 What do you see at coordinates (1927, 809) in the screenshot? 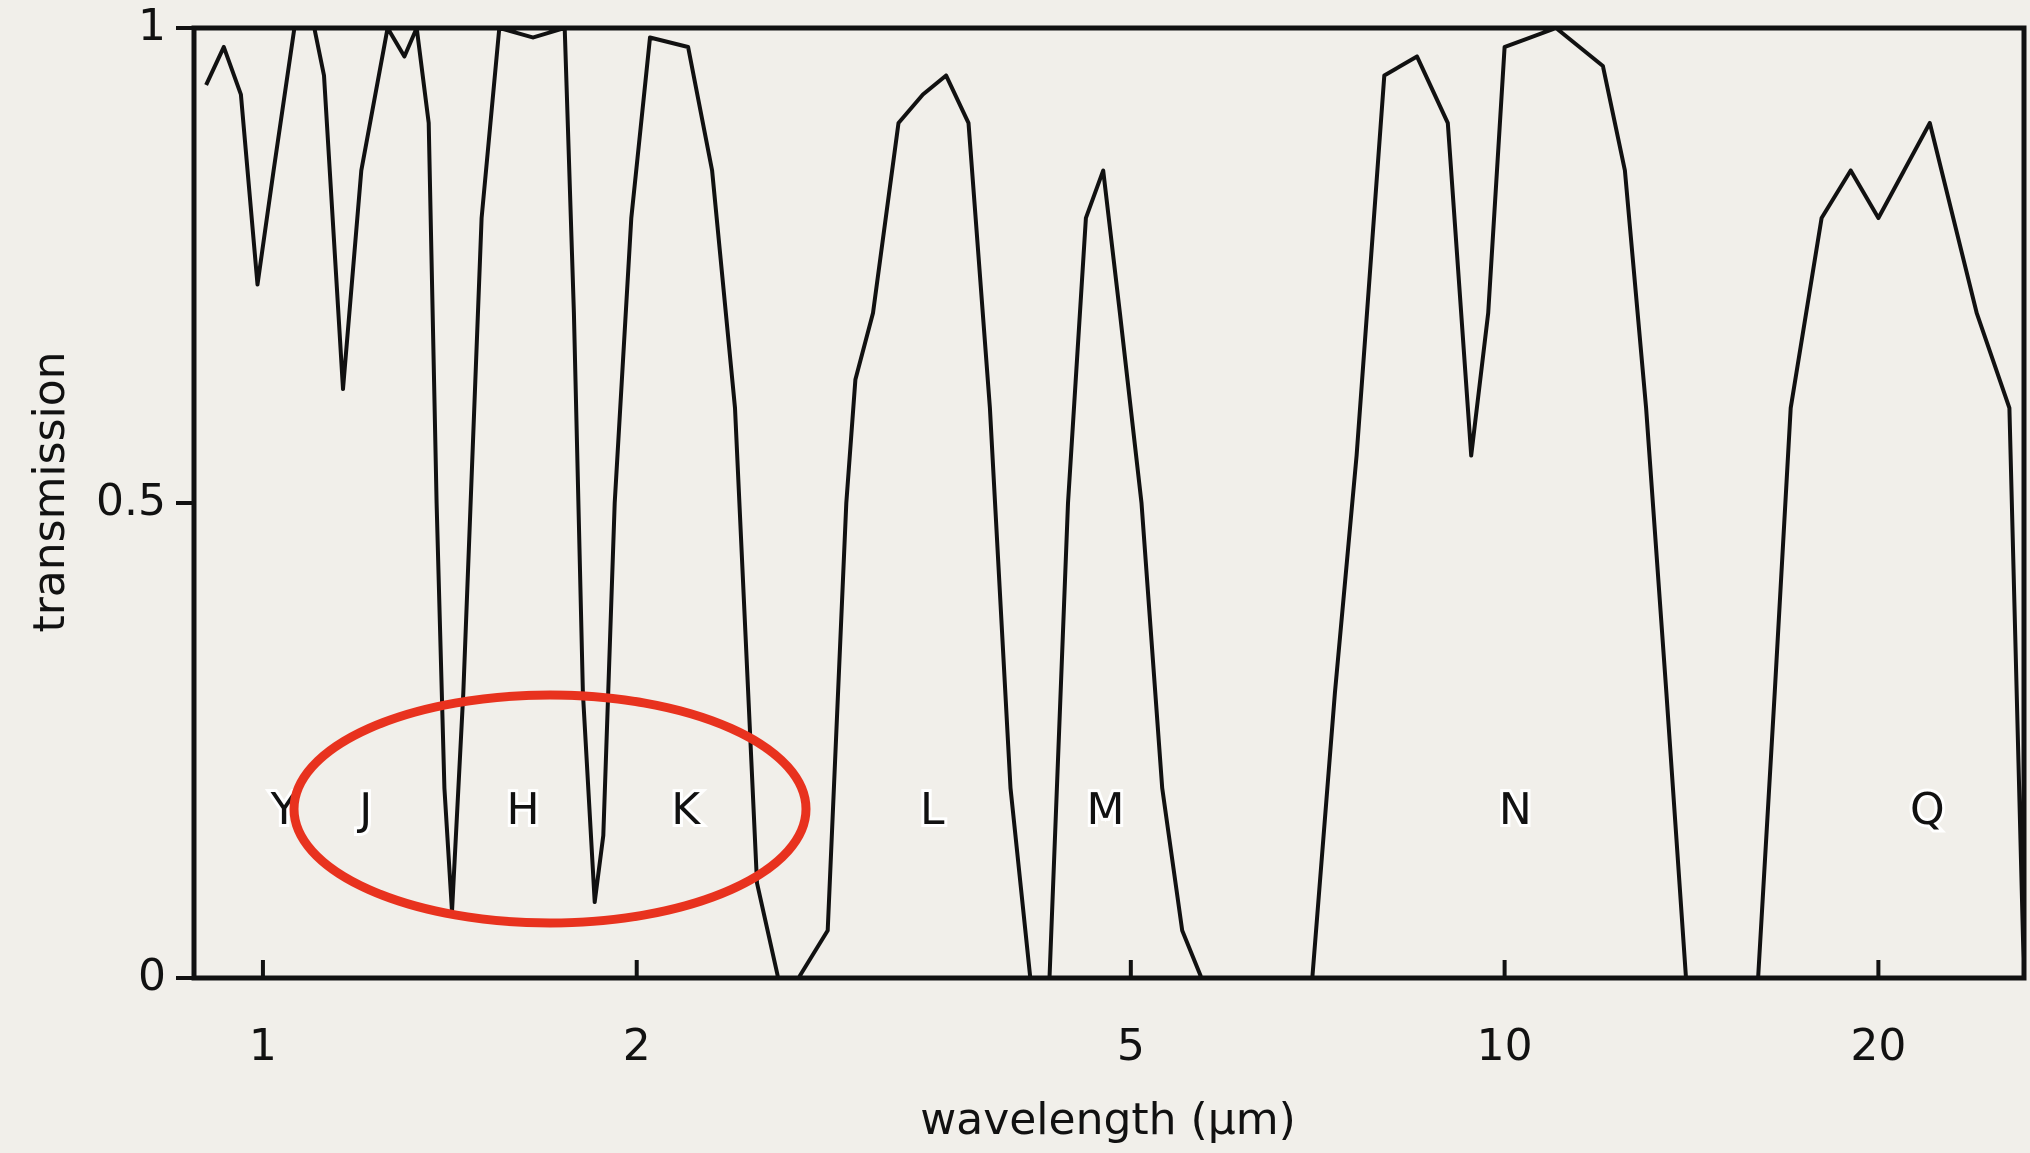
I see `band-label: Q` at bounding box center [1927, 809].